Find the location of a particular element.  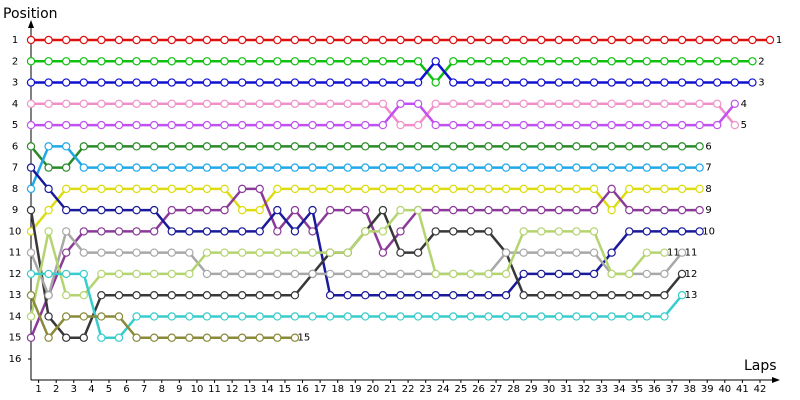

x-axis-title: Laps is located at coordinates (760, 366).